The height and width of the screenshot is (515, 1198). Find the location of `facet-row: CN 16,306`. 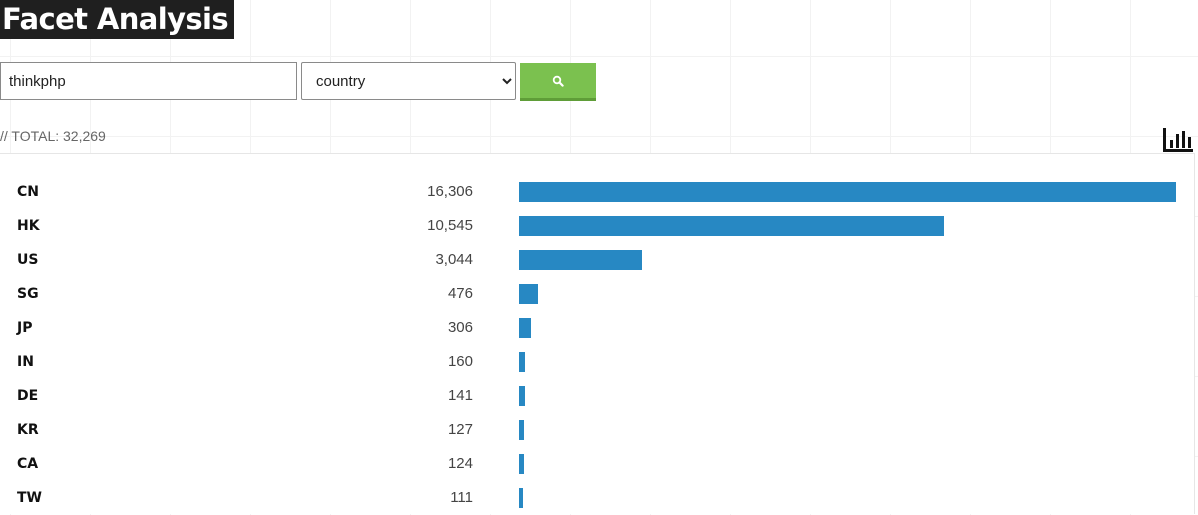

facet-row: CN 16,306 is located at coordinates (597, 192).